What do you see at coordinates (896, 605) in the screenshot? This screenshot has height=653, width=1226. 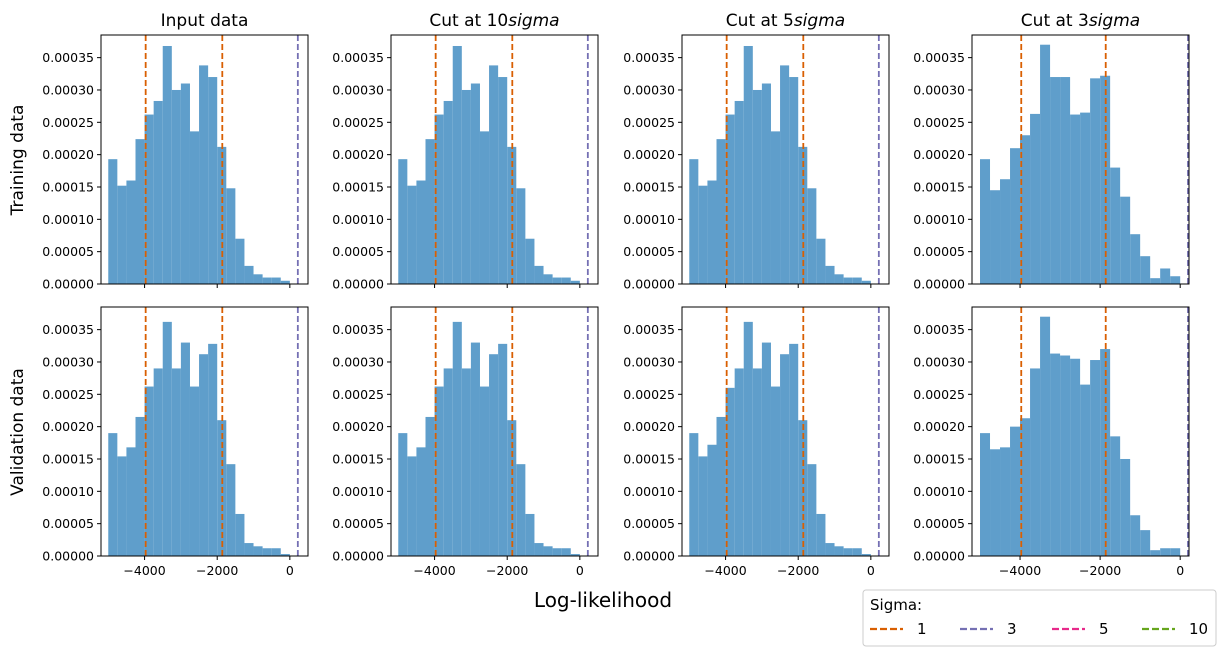 I see `legend-title: Sigma:` at bounding box center [896, 605].